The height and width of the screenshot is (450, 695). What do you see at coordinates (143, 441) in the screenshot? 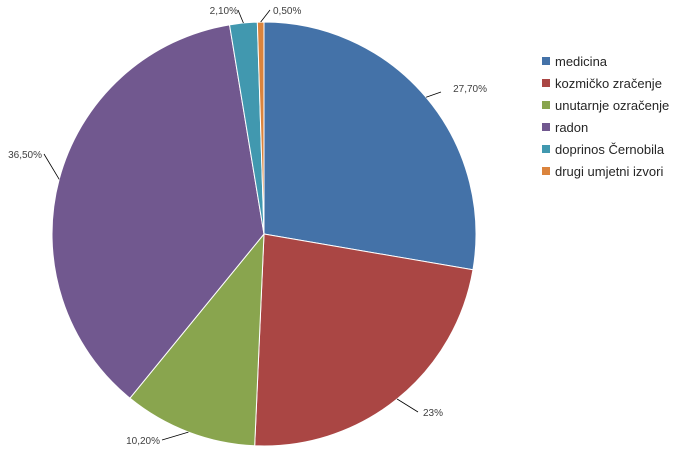
I see `data-label-3: 10,20%` at bounding box center [143, 441].